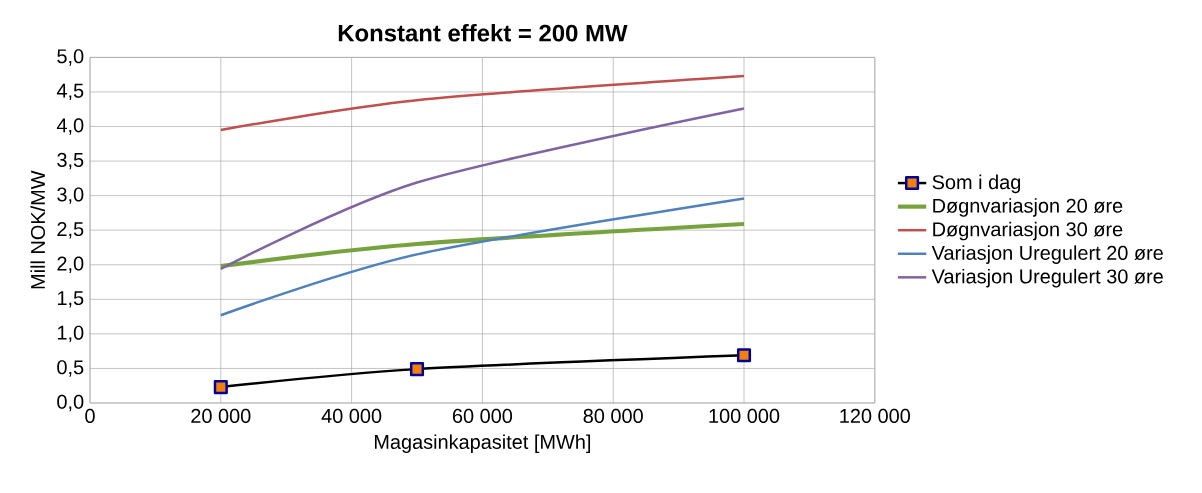  What do you see at coordinates (483, 33) in the screenshot?
I see `chart-title: Konstant effekt = 200 MW` at bounding box center [483, 33].